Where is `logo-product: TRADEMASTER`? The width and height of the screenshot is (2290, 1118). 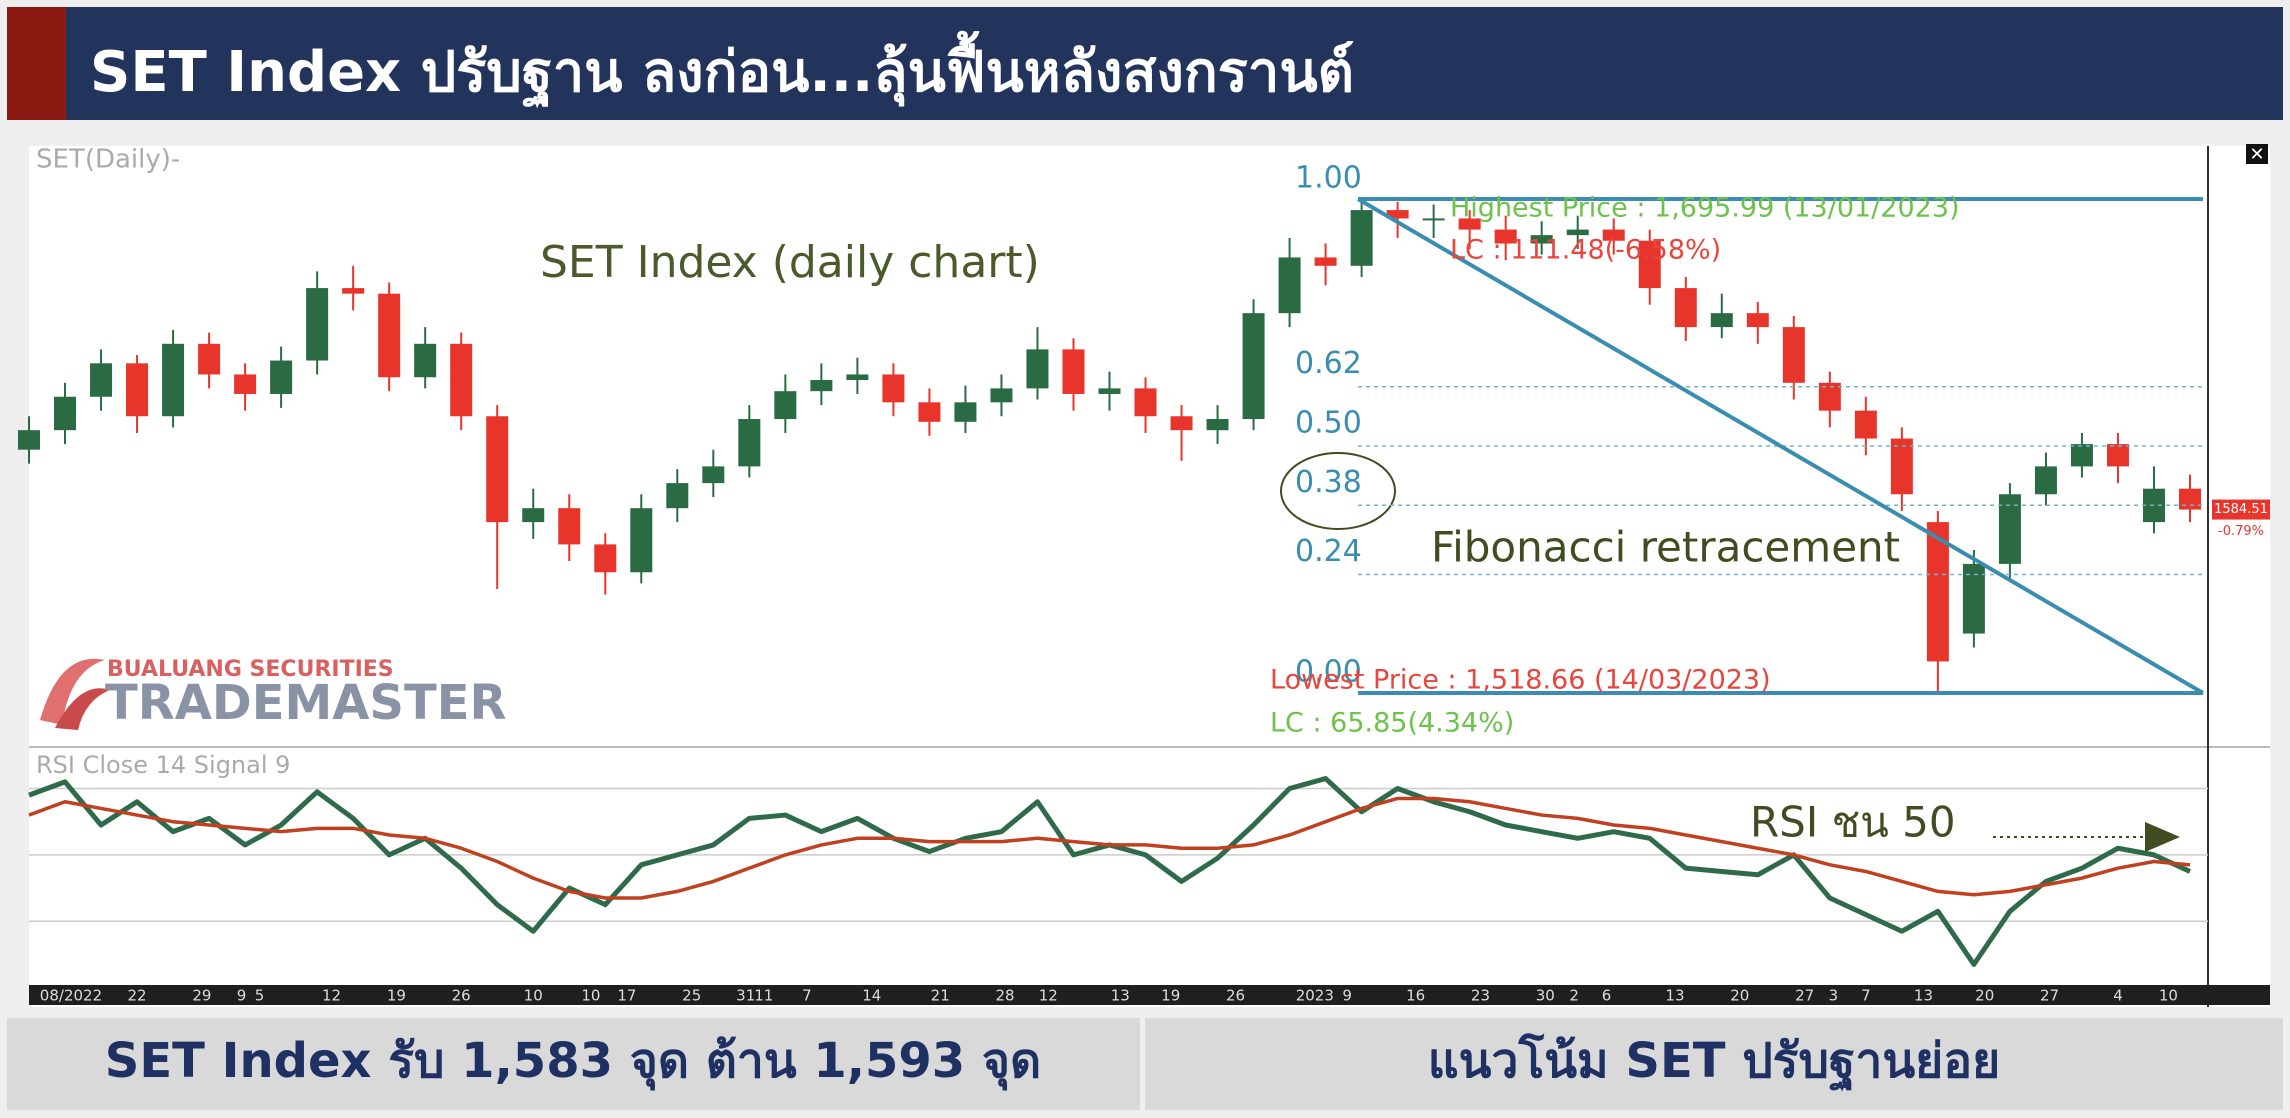
logo-product: TRADEMASTER is located at coordinates (305, 703).